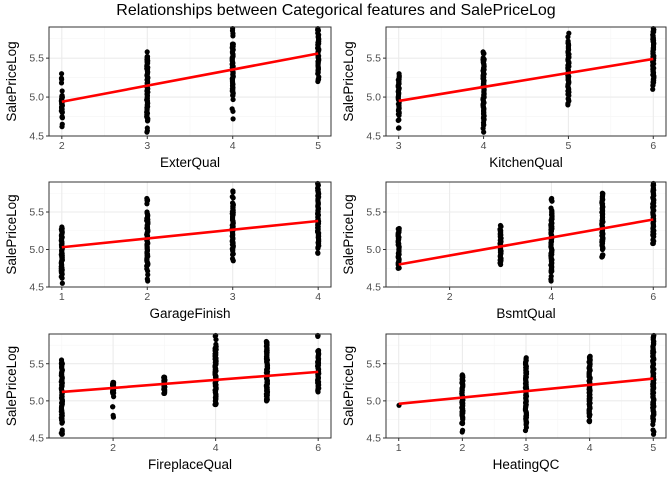  I want to click on x-axis-title: BsmtQual, so click(525, 313).